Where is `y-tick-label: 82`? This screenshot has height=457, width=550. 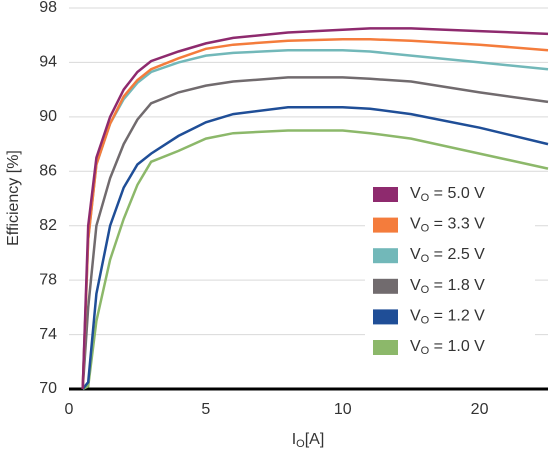
y-tick-label: 82 is located at coordinates (48, 225).